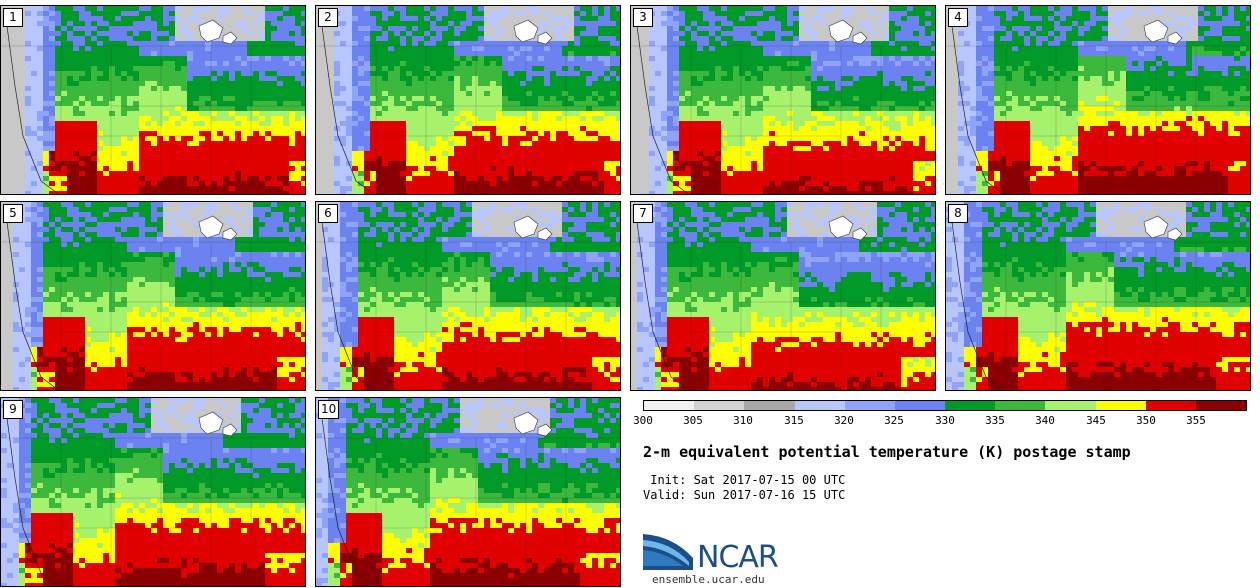 This screenshot has width=1260, height=588. I want to click on ensemble-member-map: 3, so click(783, 100).